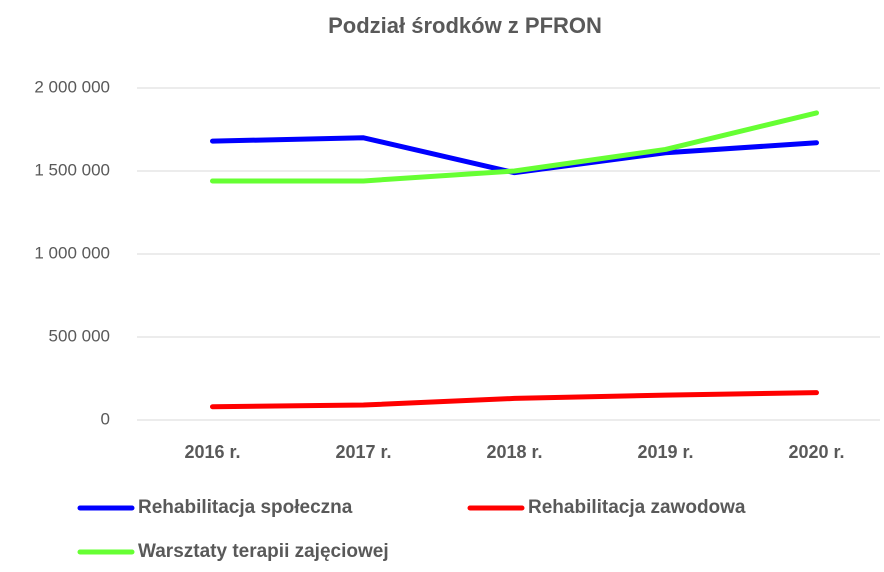  I want to click on x-tick-label: 2017 r., so click(363, 452).